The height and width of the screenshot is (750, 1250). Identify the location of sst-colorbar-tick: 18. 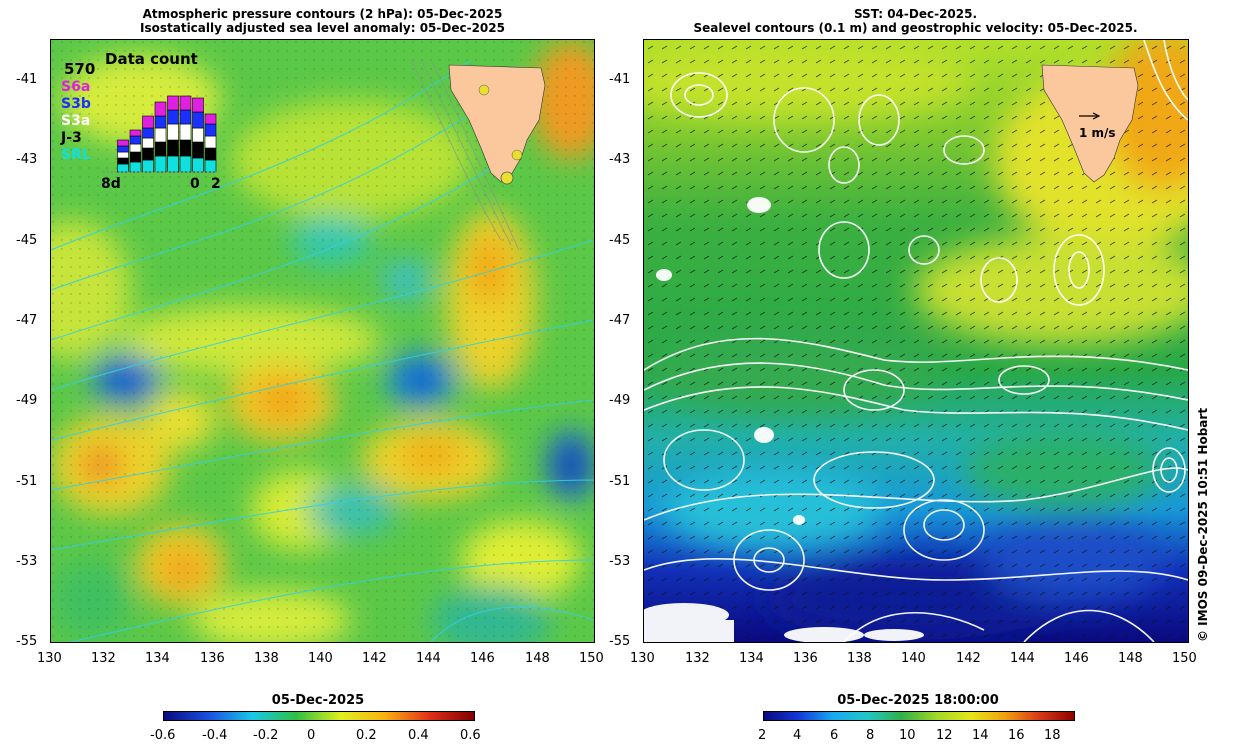
(1052, 735).